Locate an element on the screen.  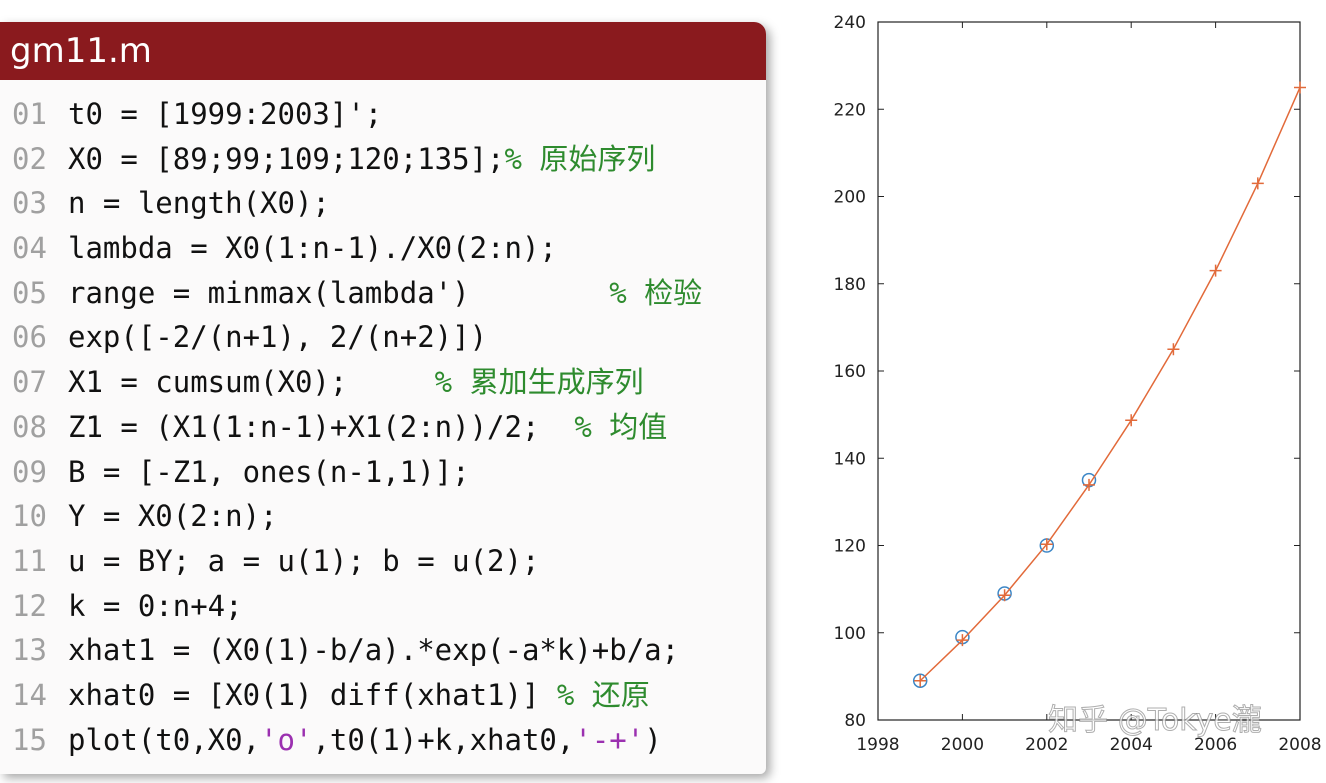
line-number: 01 is located at coordinates (29, 114).